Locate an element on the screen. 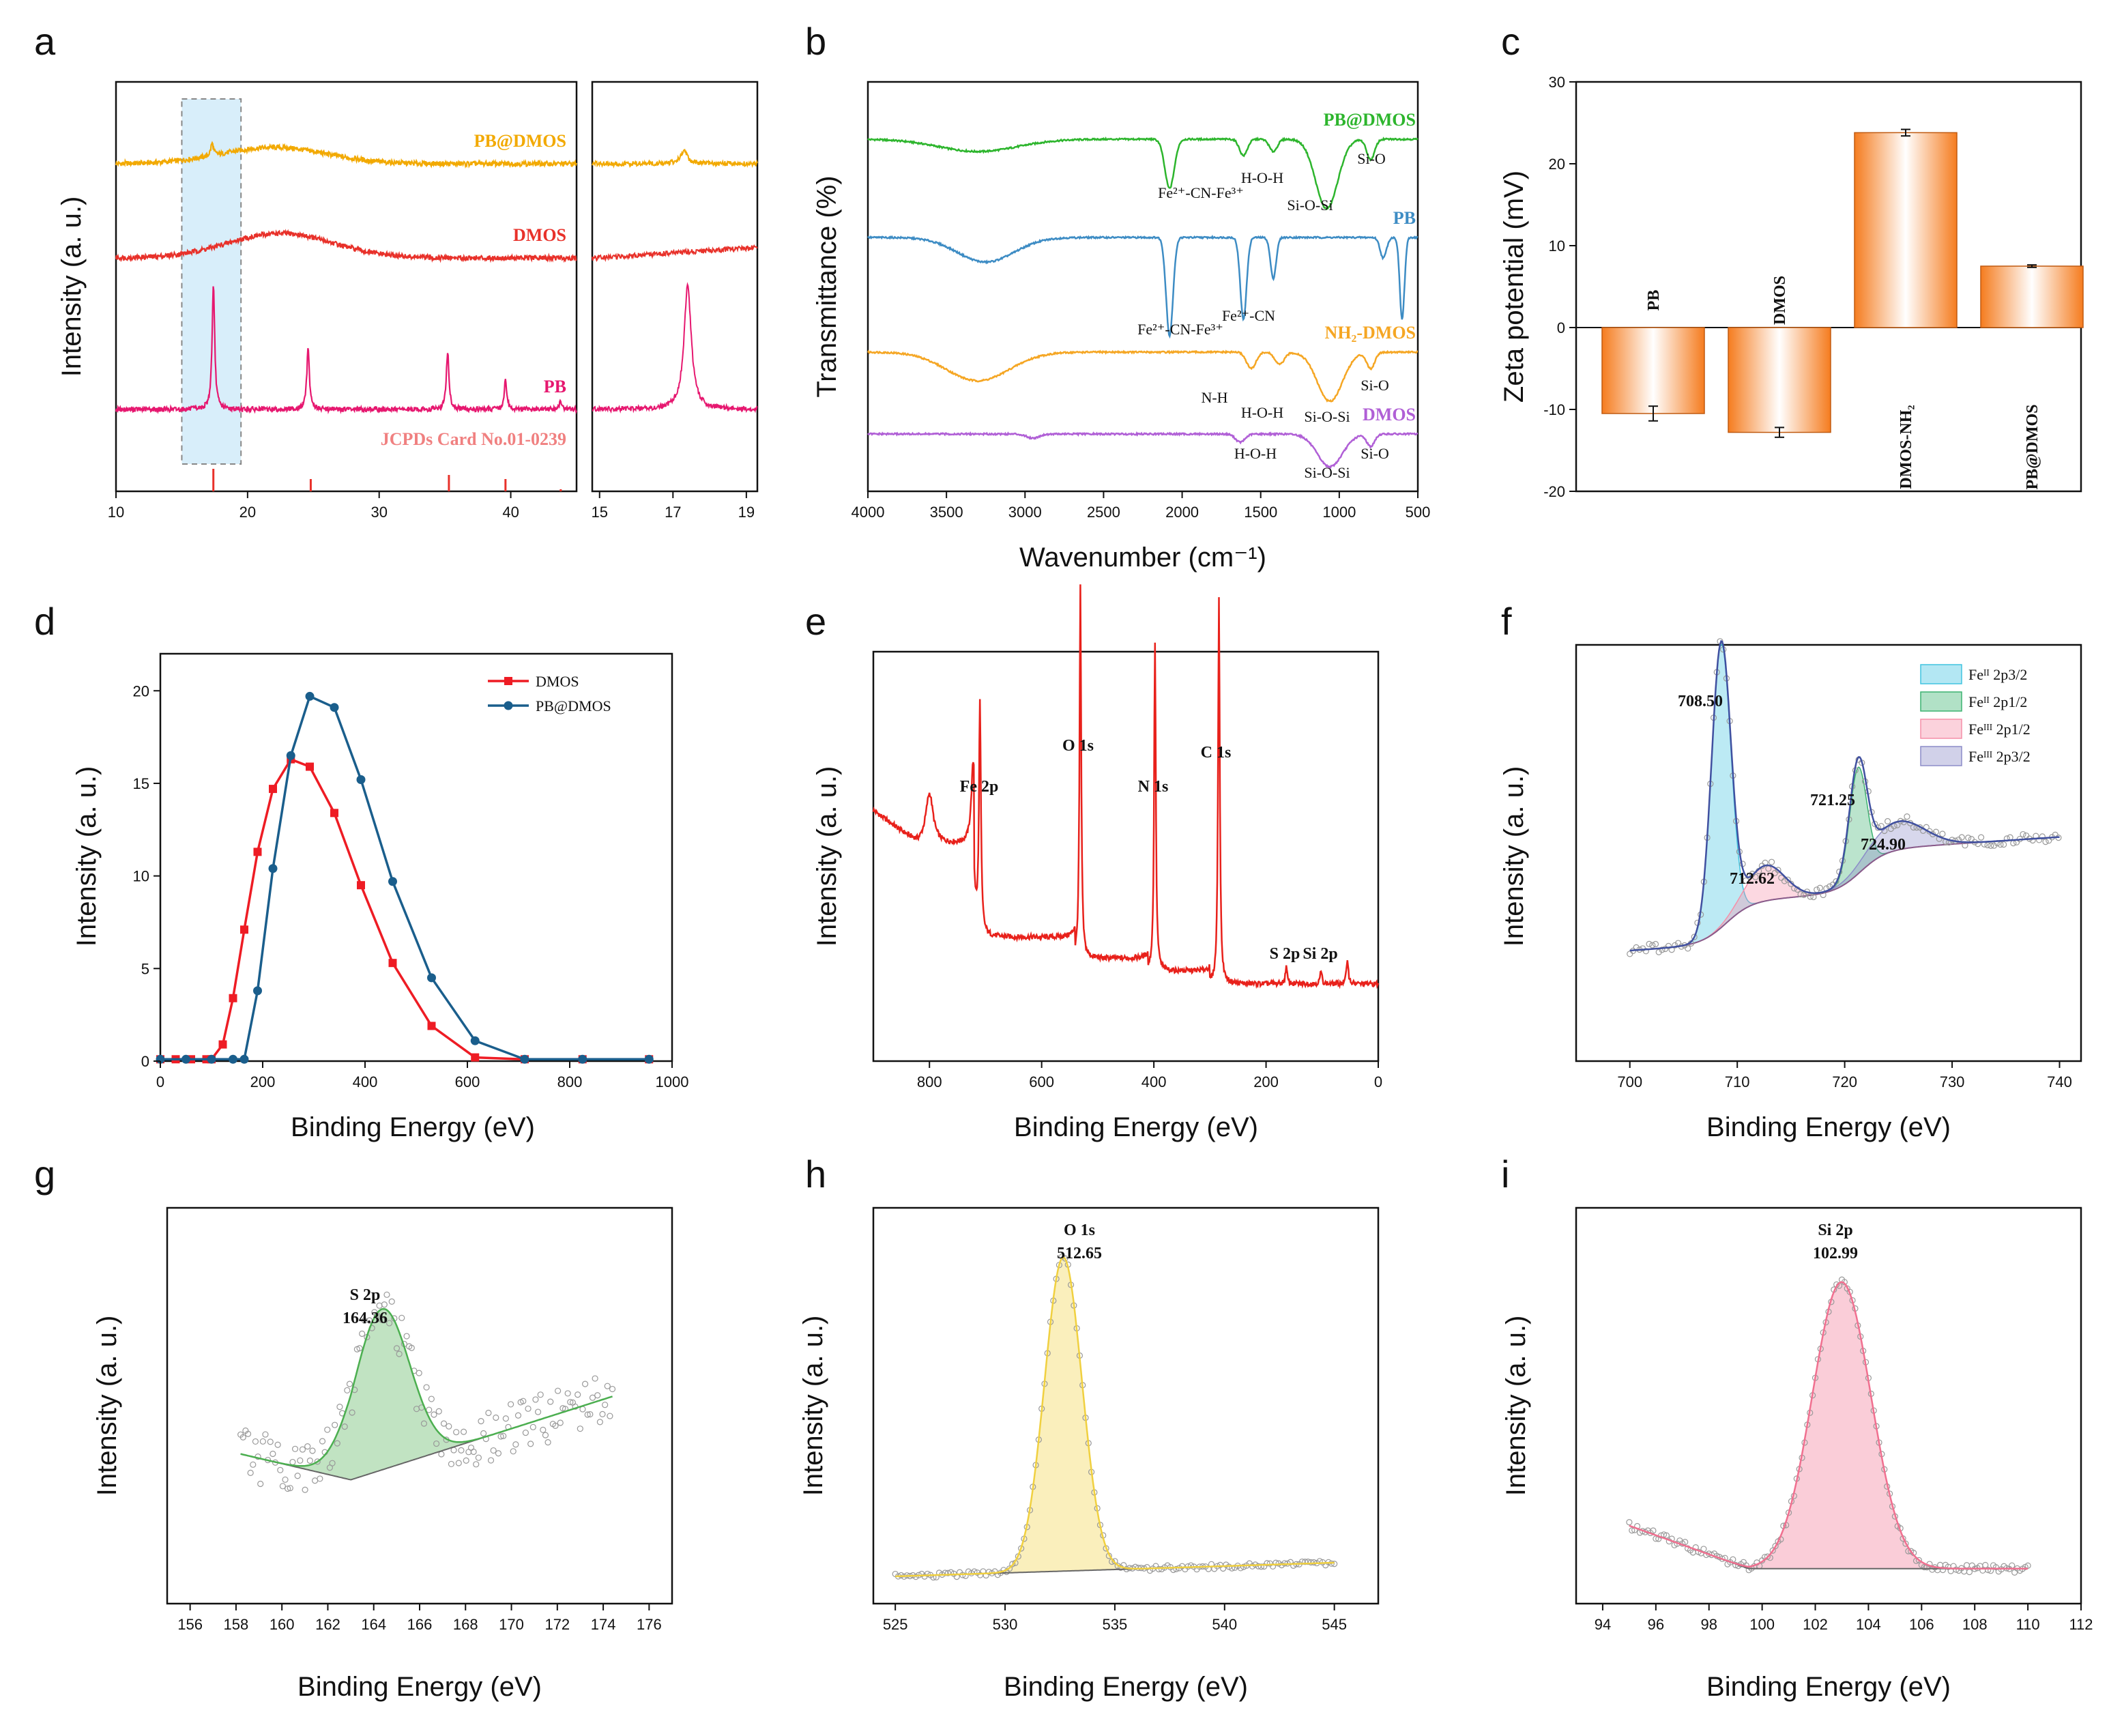 This screenshot has width=2109, height=1736. x-tick-label: 10 is located at coordinates (116, 512).